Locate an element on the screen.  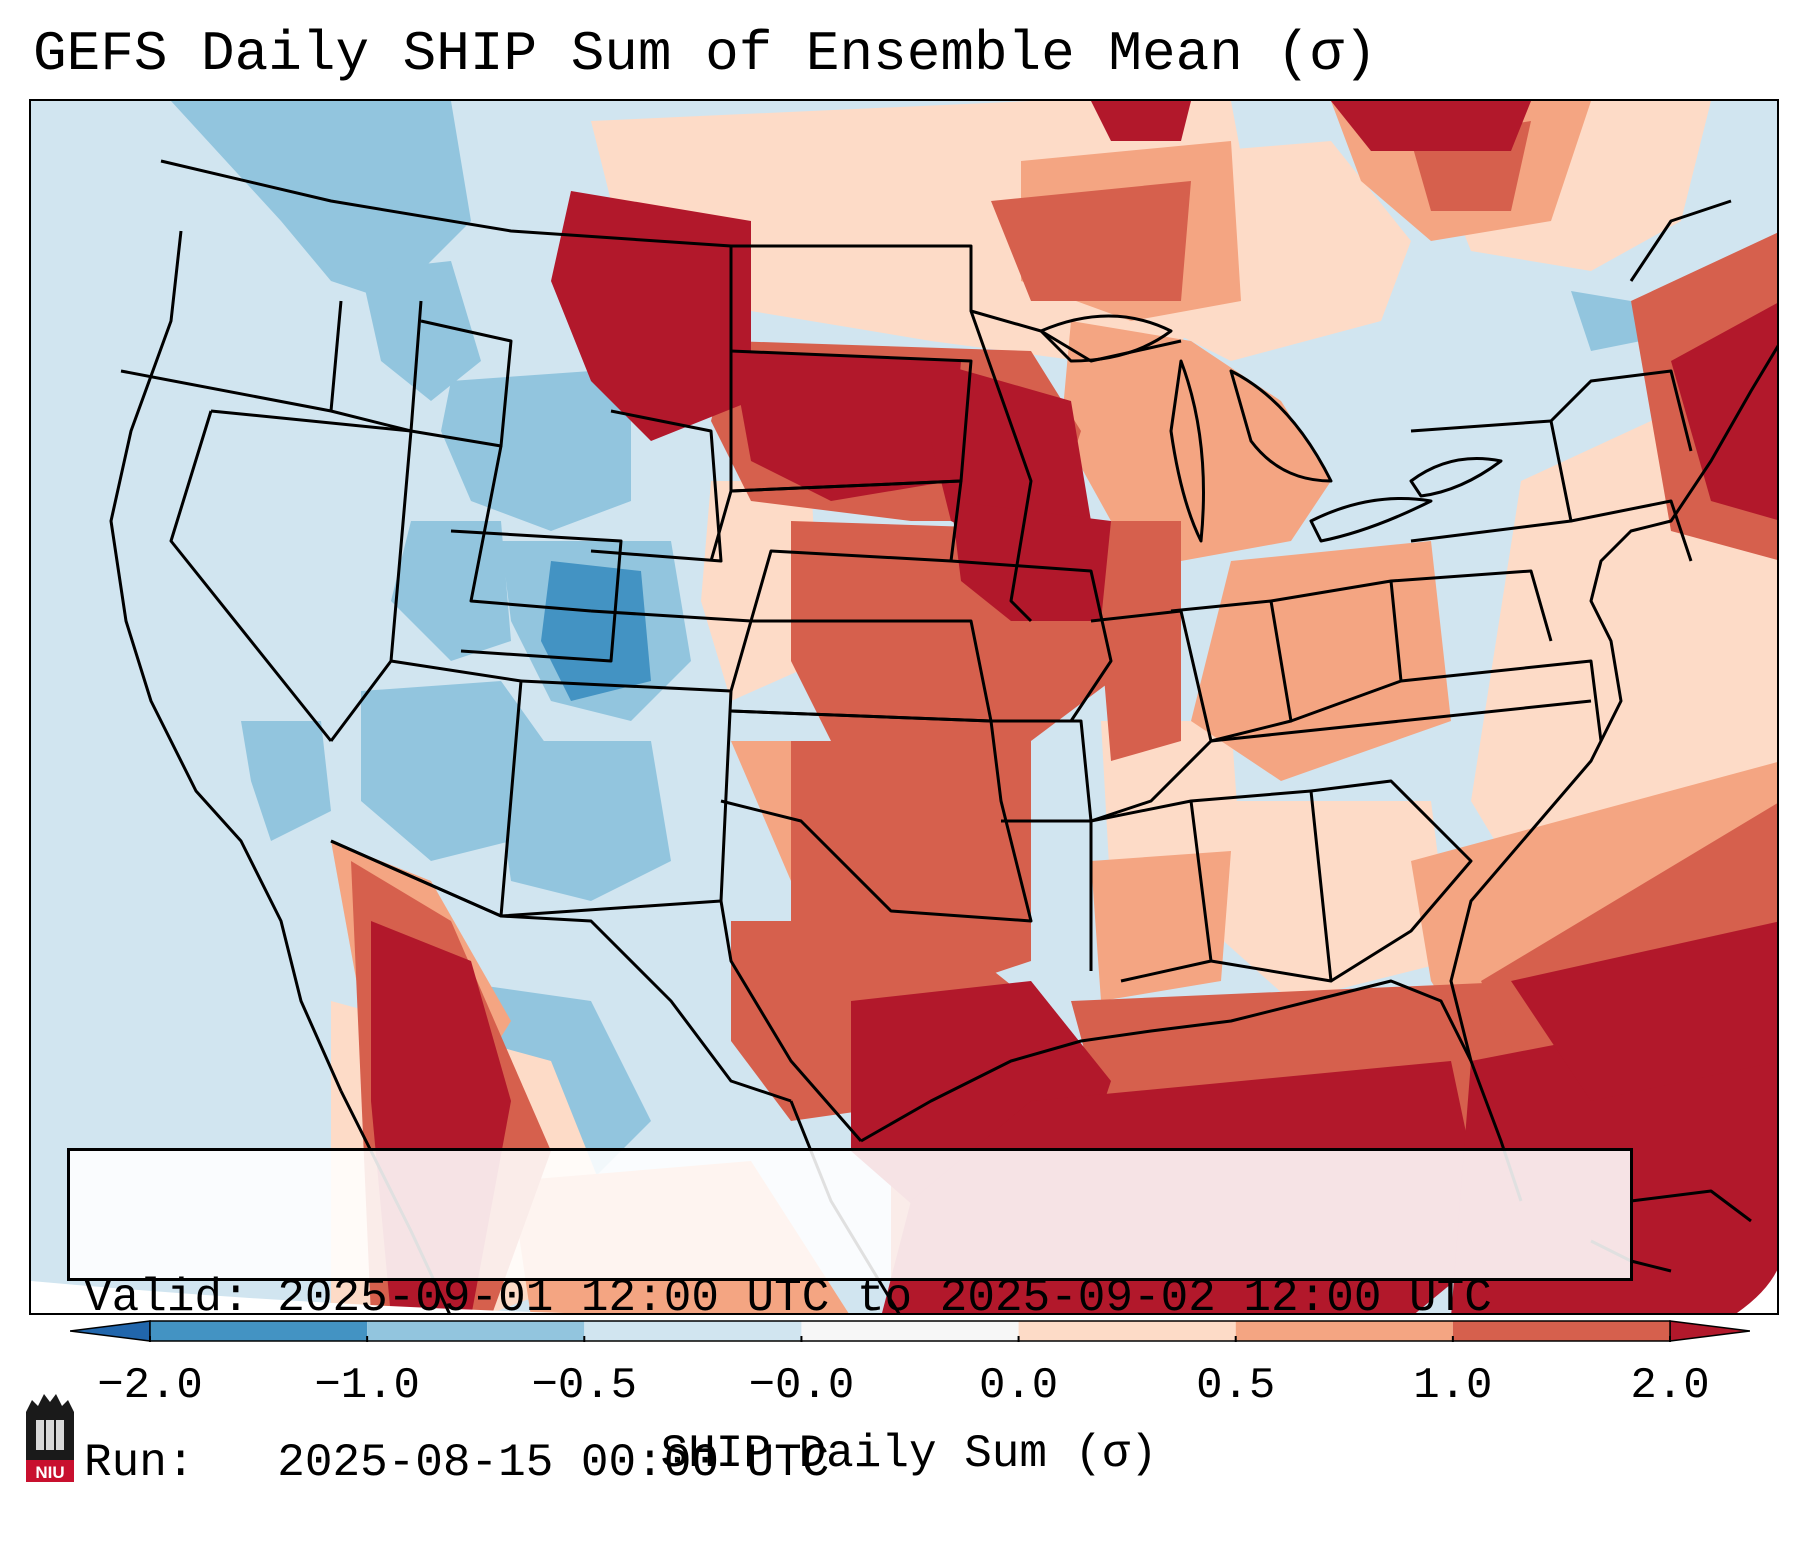
colorbar-tick-label: 2.0 is located at coordinates (1670, 1386).